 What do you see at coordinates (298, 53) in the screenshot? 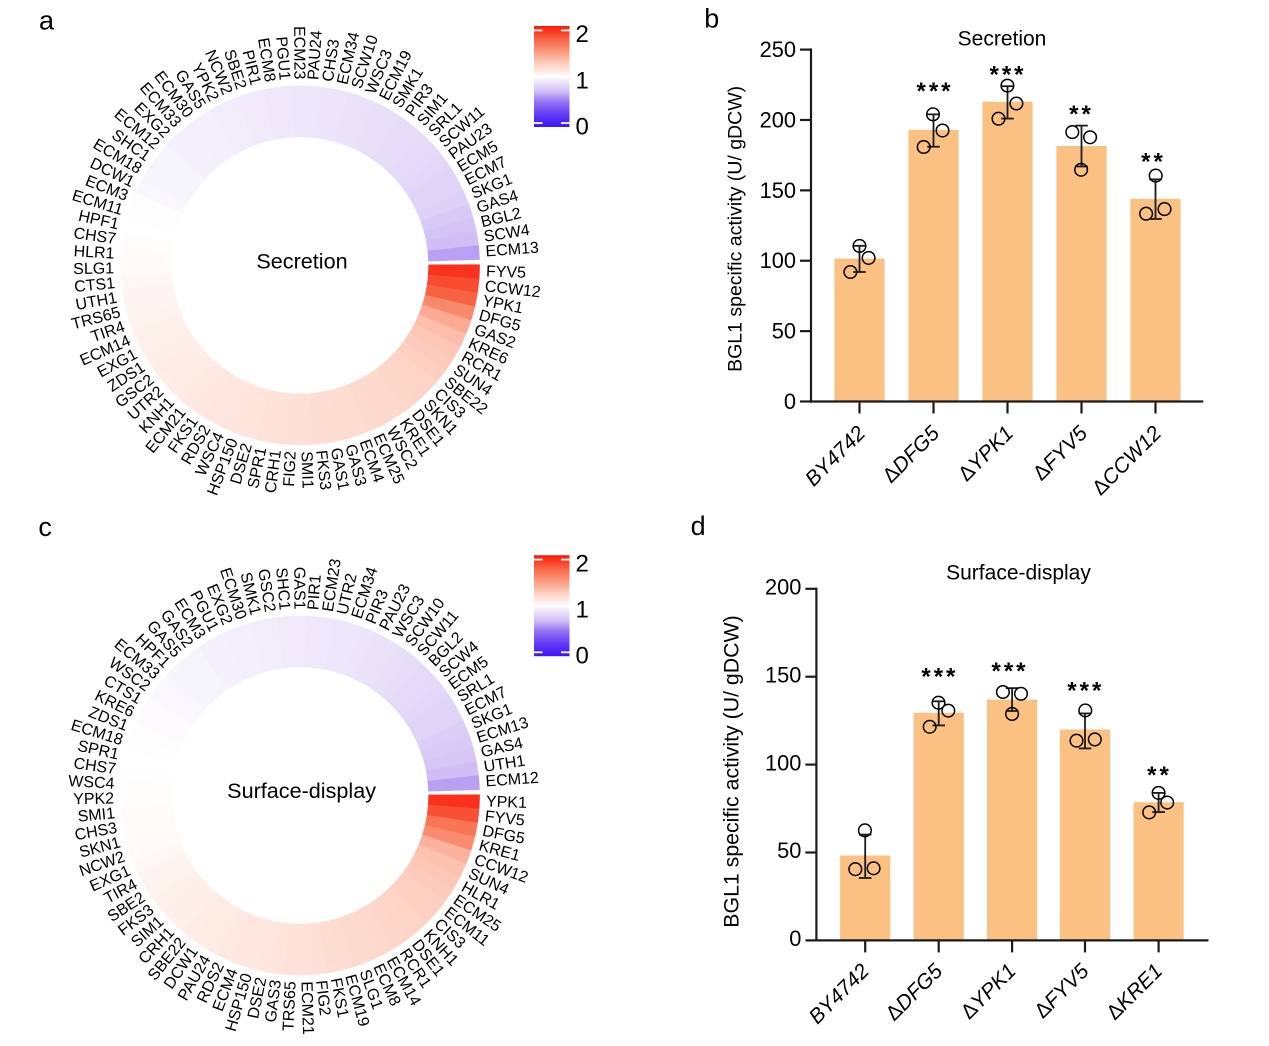
I see `svg-text: ECM23` at bounding box center [298, 53].